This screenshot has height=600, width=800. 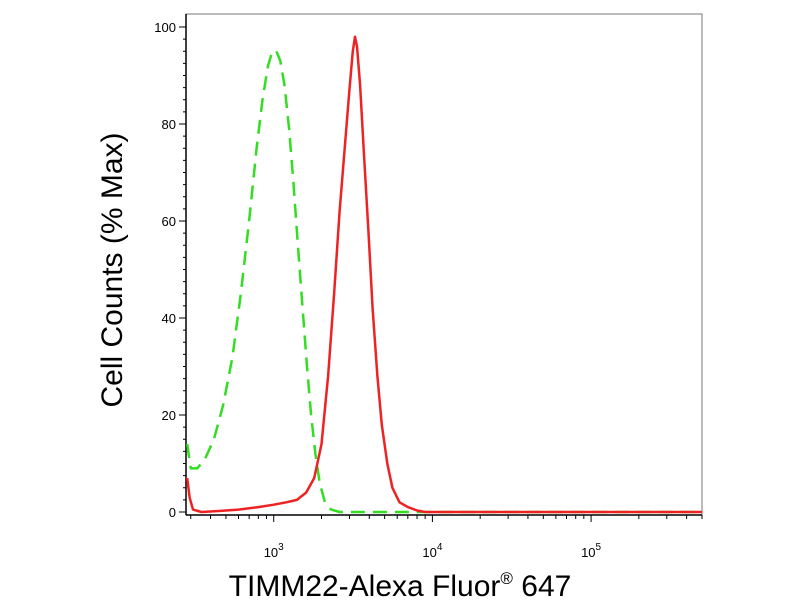 I want to click on y-tick-label: 60, so click(x=169, y=221).